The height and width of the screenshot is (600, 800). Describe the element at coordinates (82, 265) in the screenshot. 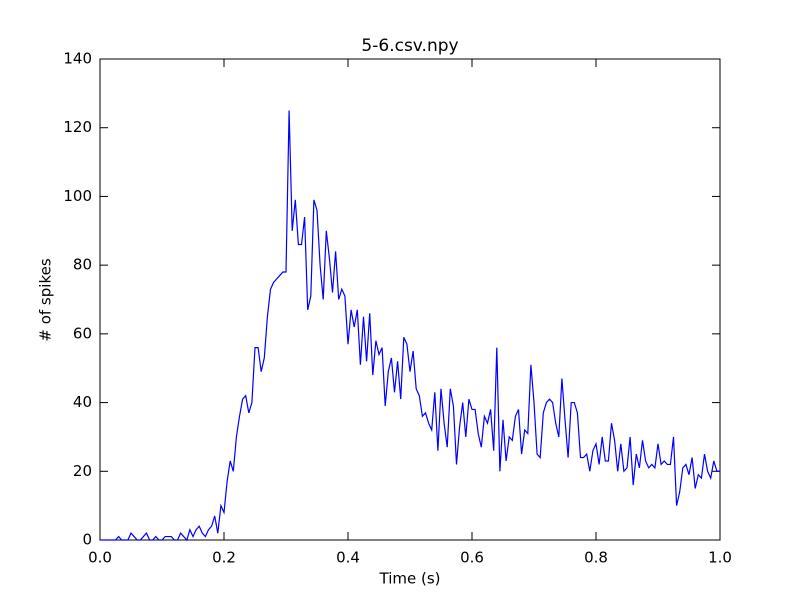

I see `y-tick-label: 80` at that location.